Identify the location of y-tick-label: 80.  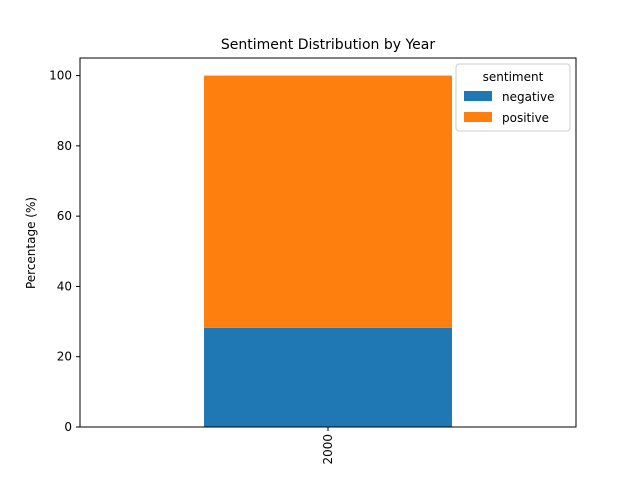
(64, 146).